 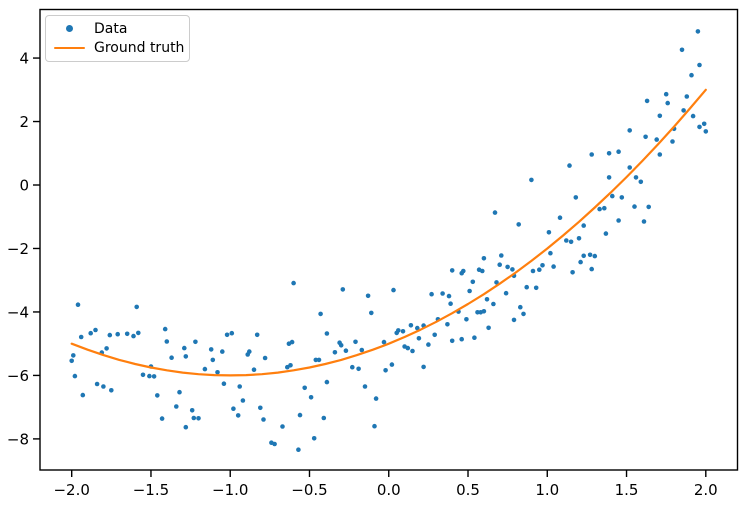 What do you see at coordinates (116, 28) in the screenshot?
I see `legend-entry-data: Data` at bounding box center [116, 28].